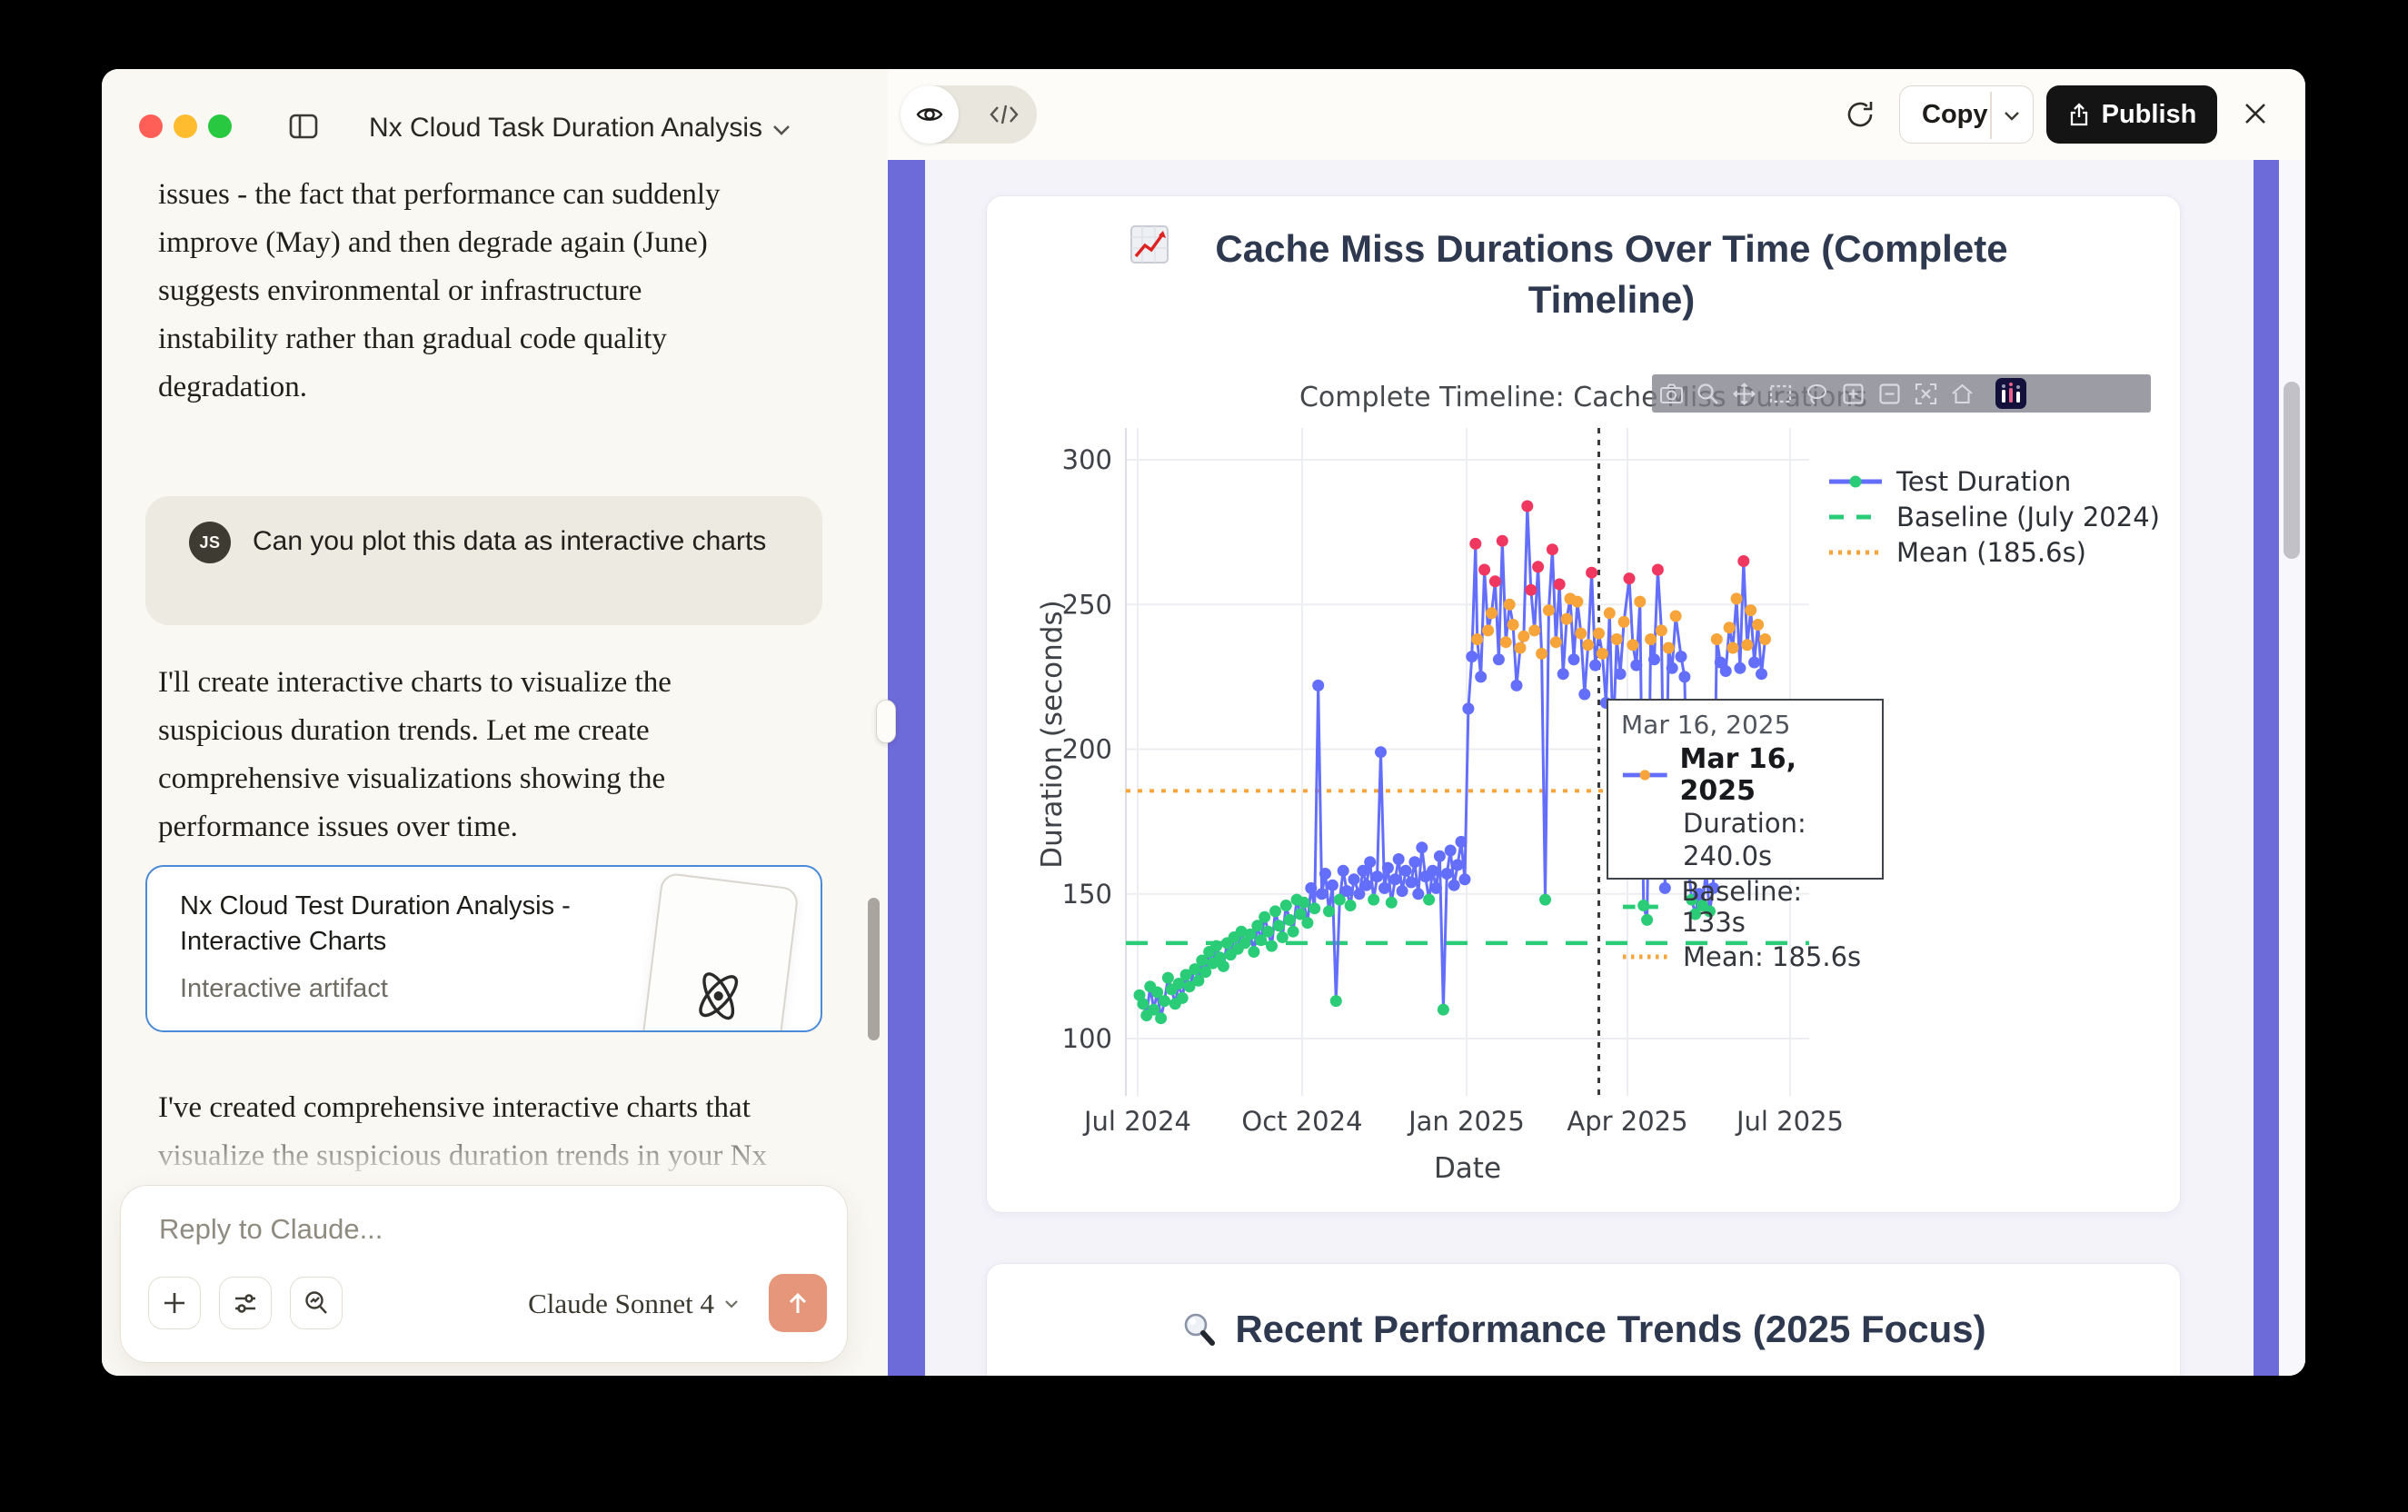 This screenshot has height=1512, width=2408. I want to click on plus-icon, so click(174, 1303).